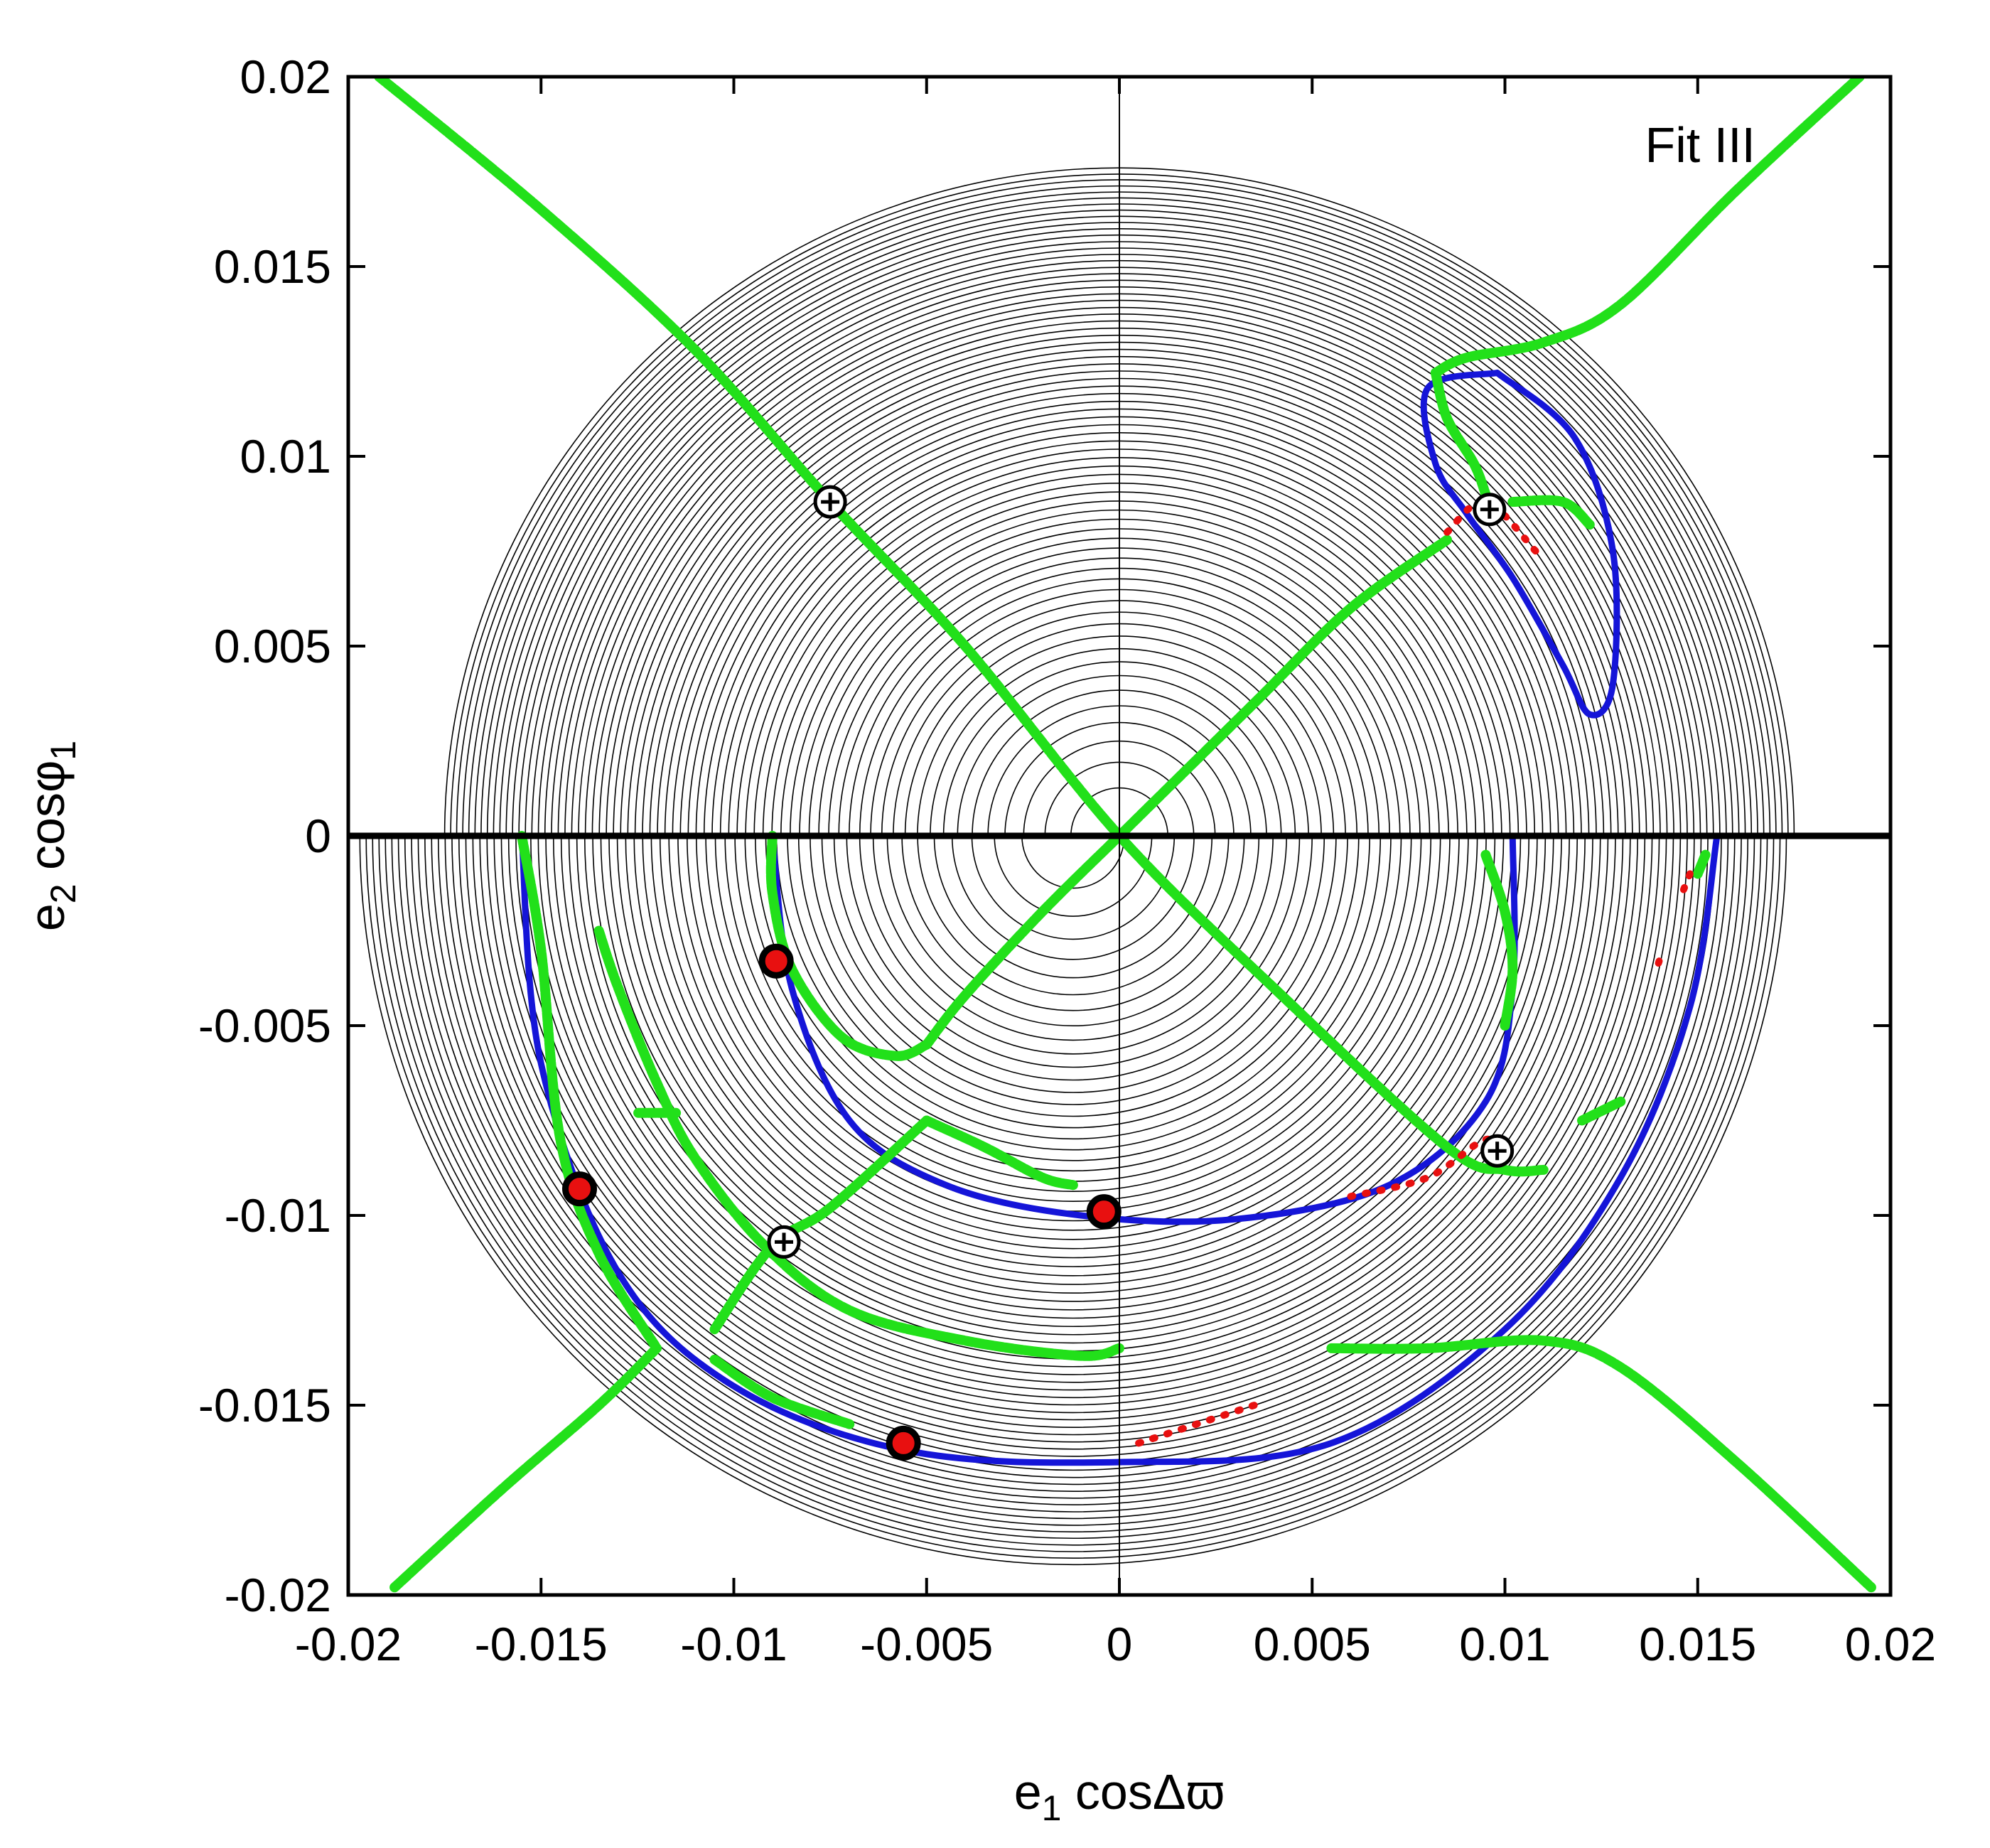 Image resolution: width=1990 pixels, height=1848 pixels. What do you see at coordinates (278, 1216) in the screenshot?
I see `y-tick-label: -0.01` at bounding box center [278, 1216].